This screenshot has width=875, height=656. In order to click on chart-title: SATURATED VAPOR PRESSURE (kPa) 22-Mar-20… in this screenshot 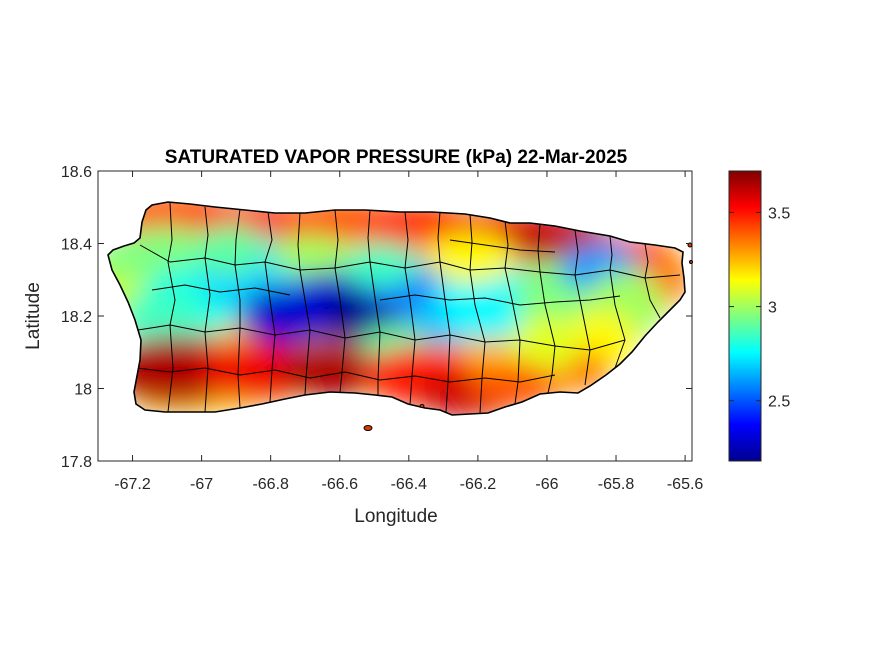, I will do `click(396, 157)`.